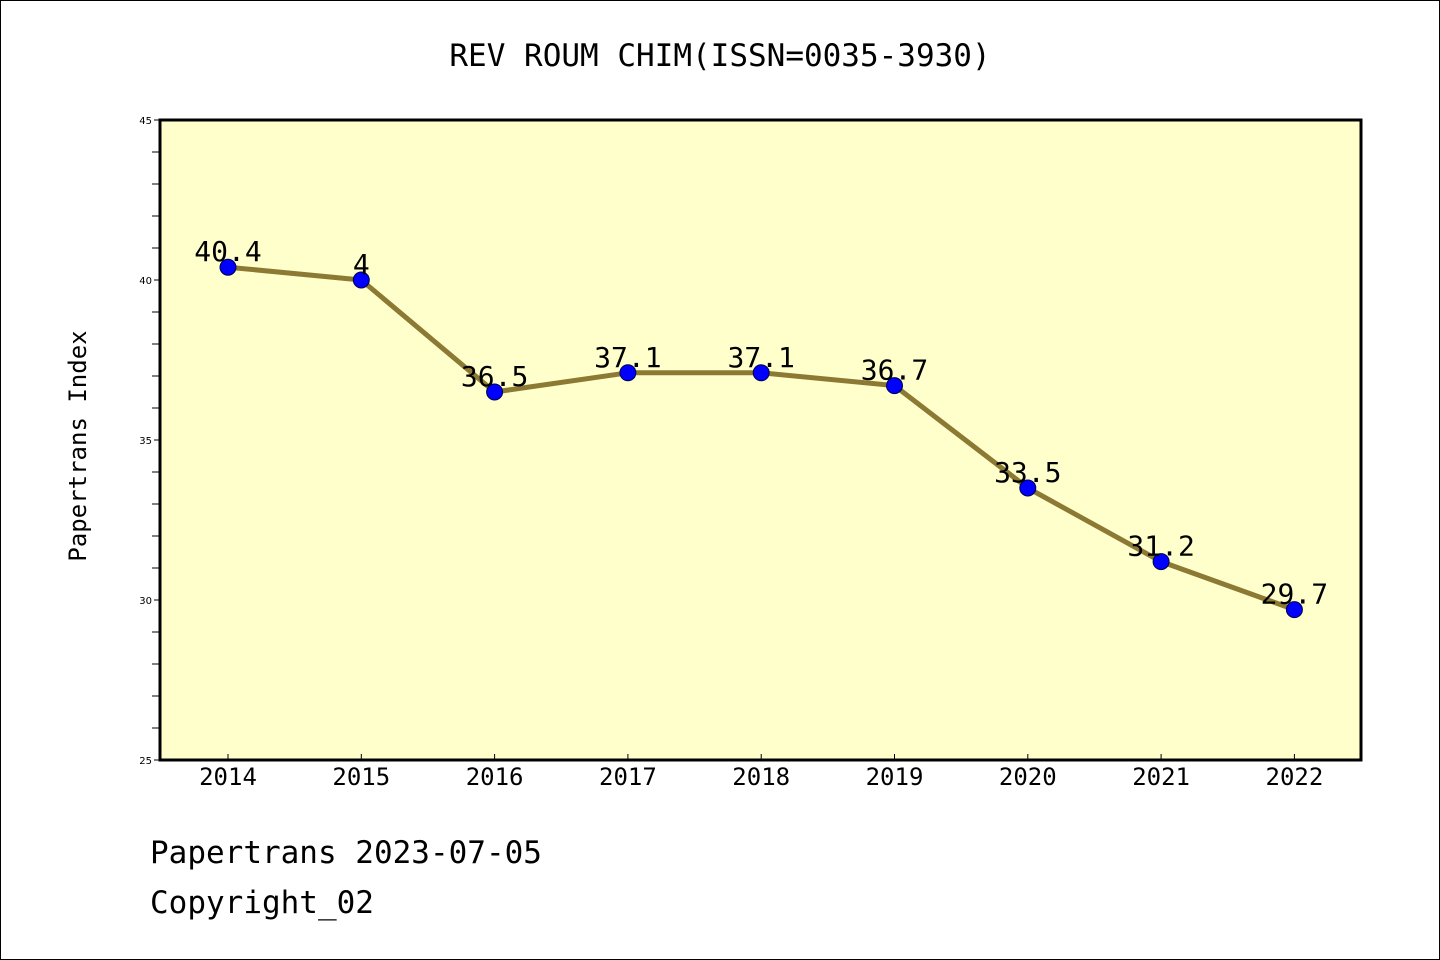  Describe the element at coordinates (628, 777) in the screenshot. I see `x-tick-label: 2017` at that location.